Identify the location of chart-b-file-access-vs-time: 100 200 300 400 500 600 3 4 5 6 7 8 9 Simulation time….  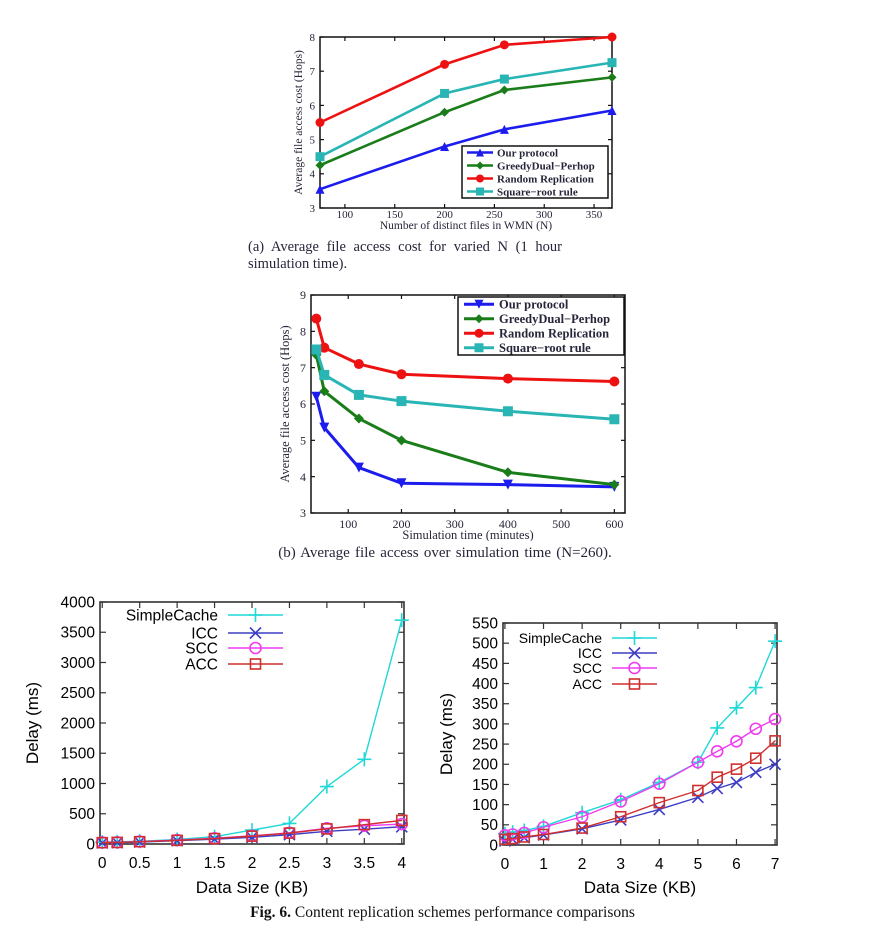
(452, 414).